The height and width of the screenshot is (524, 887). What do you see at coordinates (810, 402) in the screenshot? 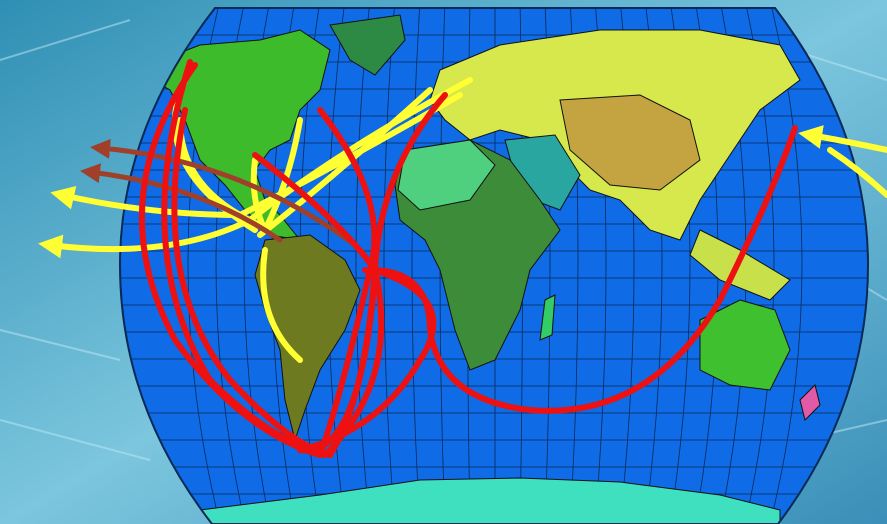
I see `new-zealand` at bounding box center [810, 402].